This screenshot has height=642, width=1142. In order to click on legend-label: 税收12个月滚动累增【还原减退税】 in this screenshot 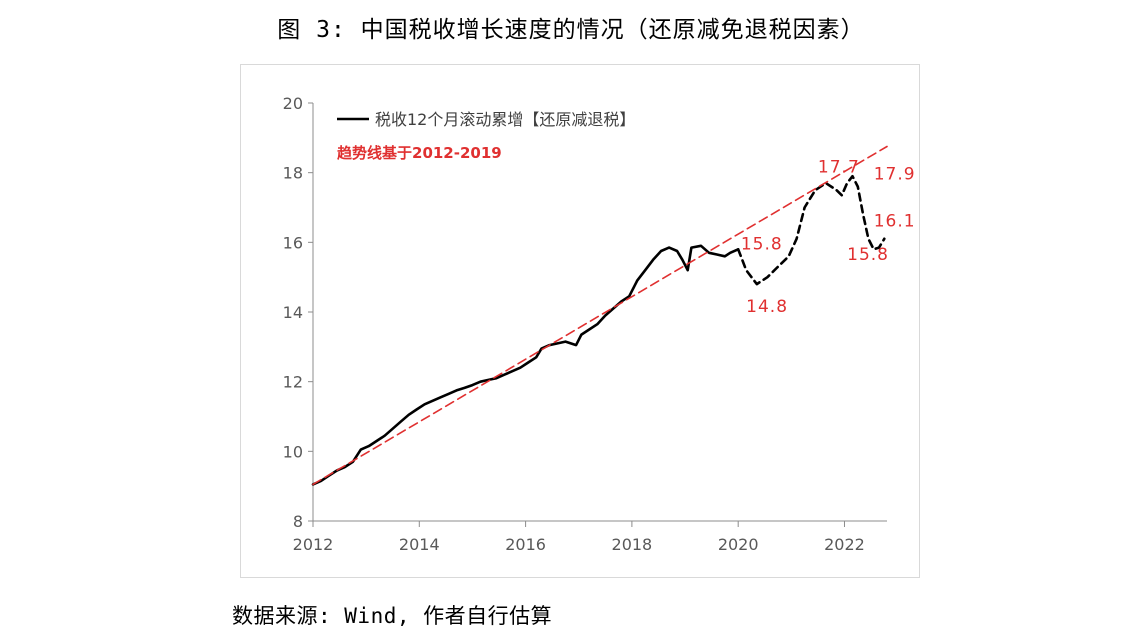, I will do `click(505, 119)`.